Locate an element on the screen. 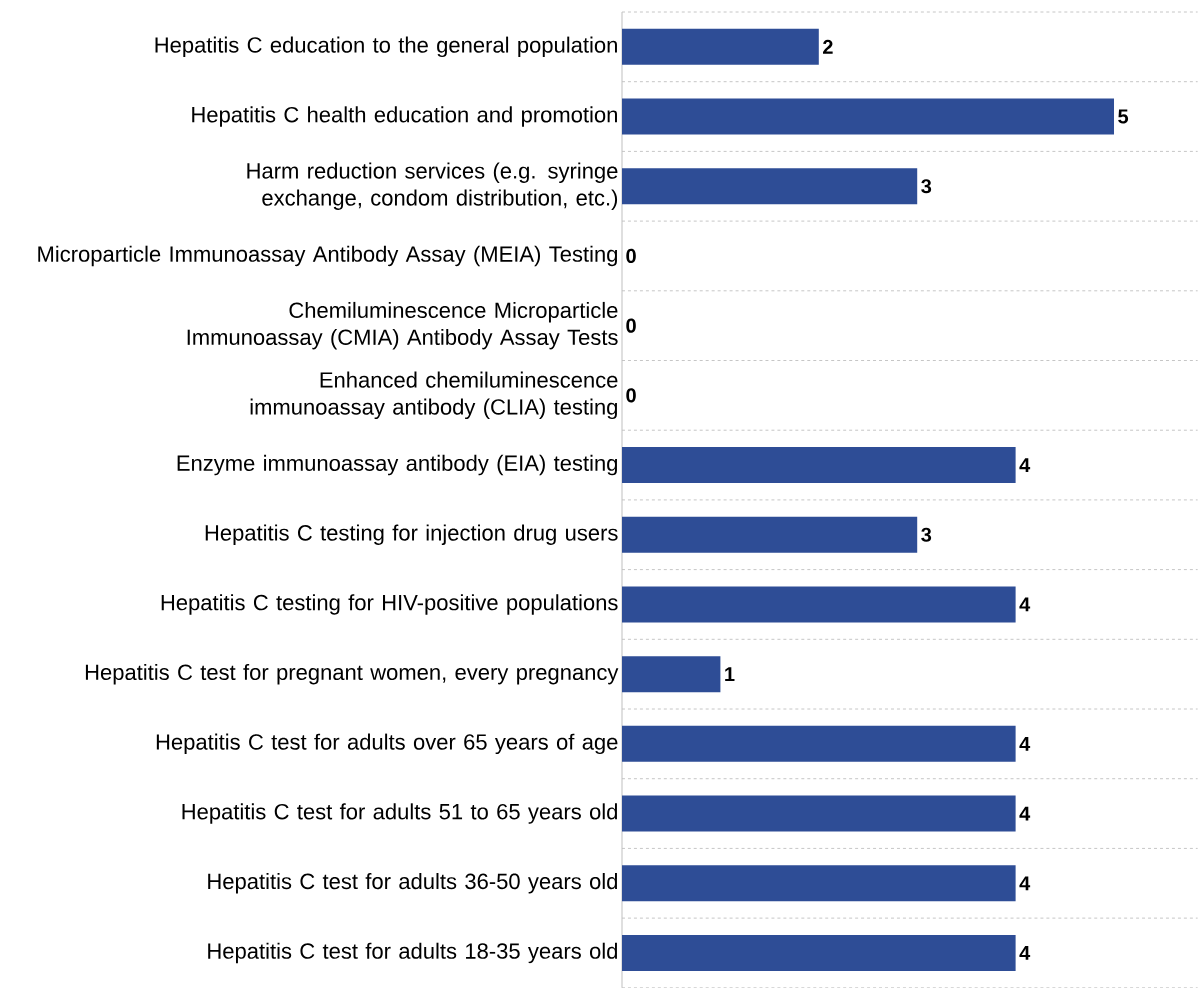 This screenshot has width=1199, height=988. y-tick-label: Hepatitis C test for adults 18-35 years old is located at coordinates (412, 953).